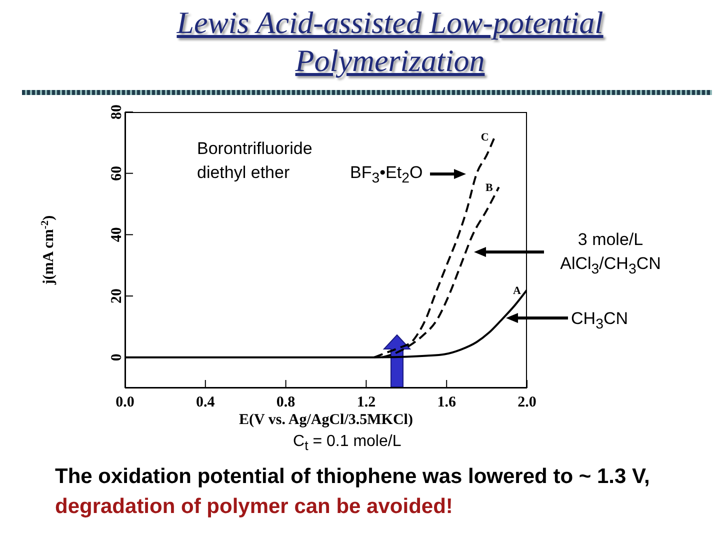 The height and width of the screenshot is (540, 720). I want to click on x-tick-label: 0.4, so click(206, 402).